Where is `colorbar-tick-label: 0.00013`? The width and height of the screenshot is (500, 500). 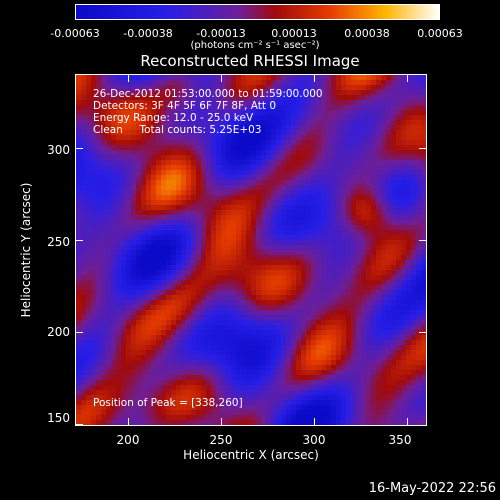 colorbar-tick-label: 0.00013 is located at coordinates (294, 33).